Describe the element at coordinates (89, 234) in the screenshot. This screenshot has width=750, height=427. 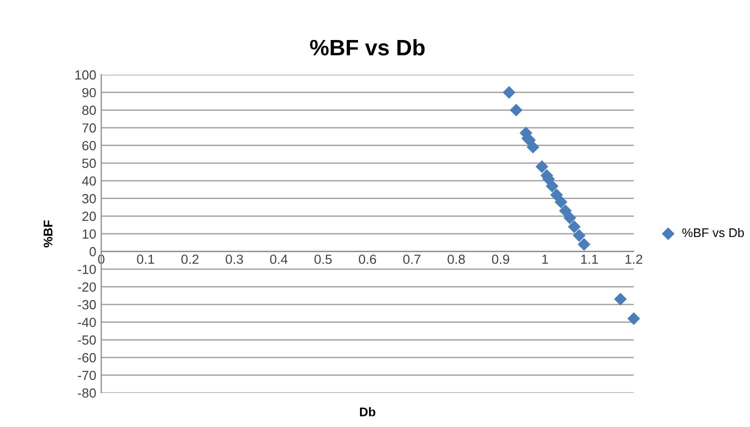
I see `y-tick-label: 10` at that location.